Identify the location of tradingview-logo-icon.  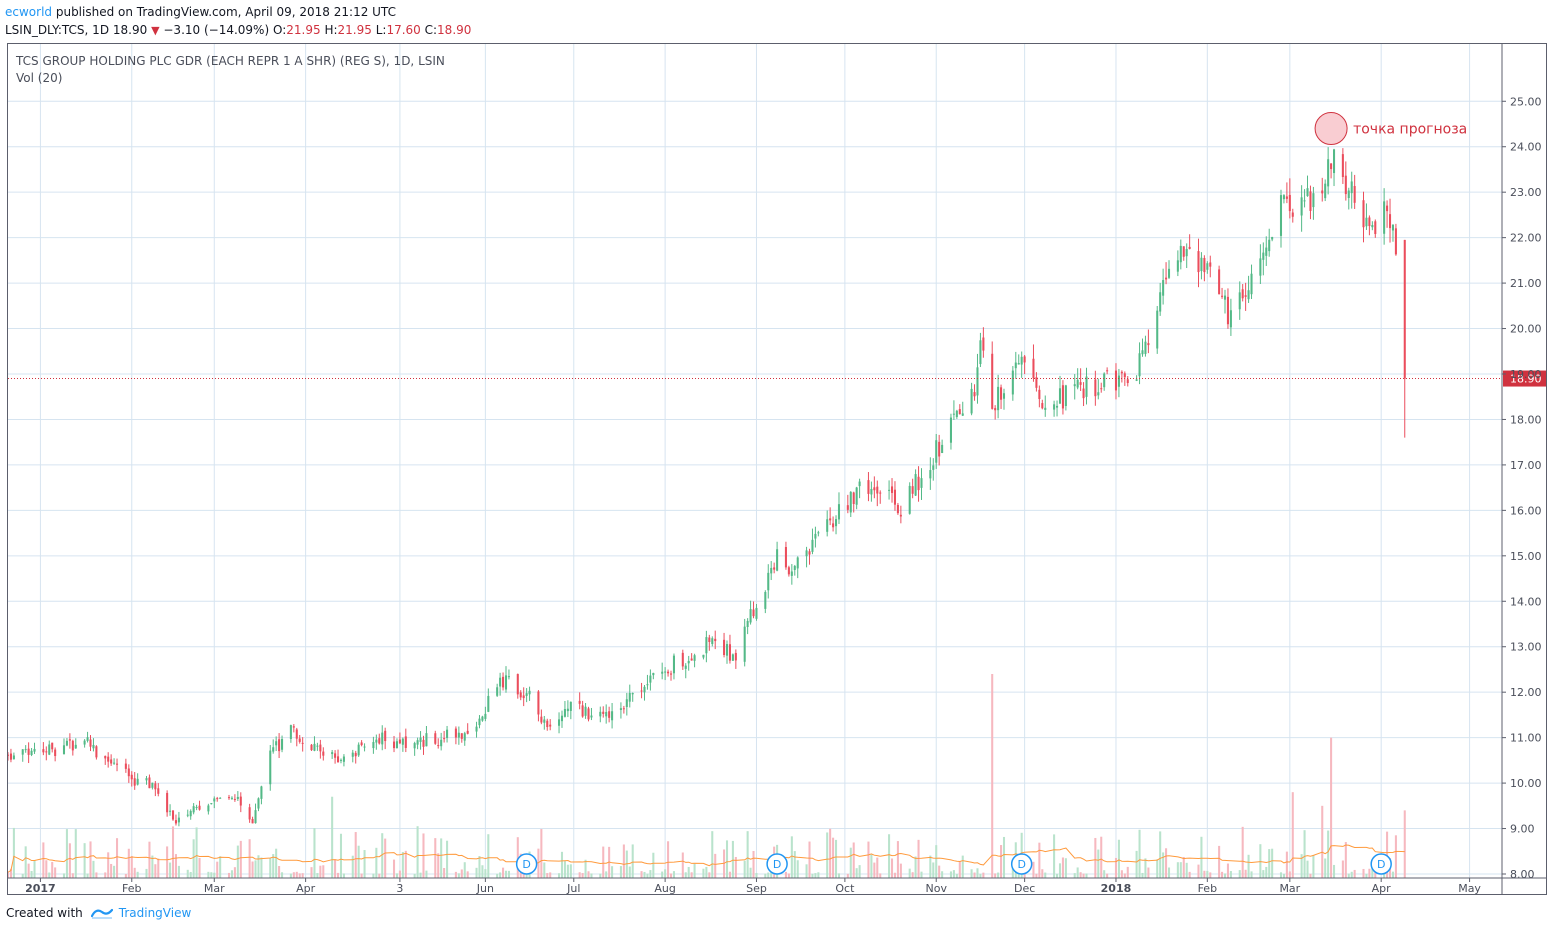
(101, 913).